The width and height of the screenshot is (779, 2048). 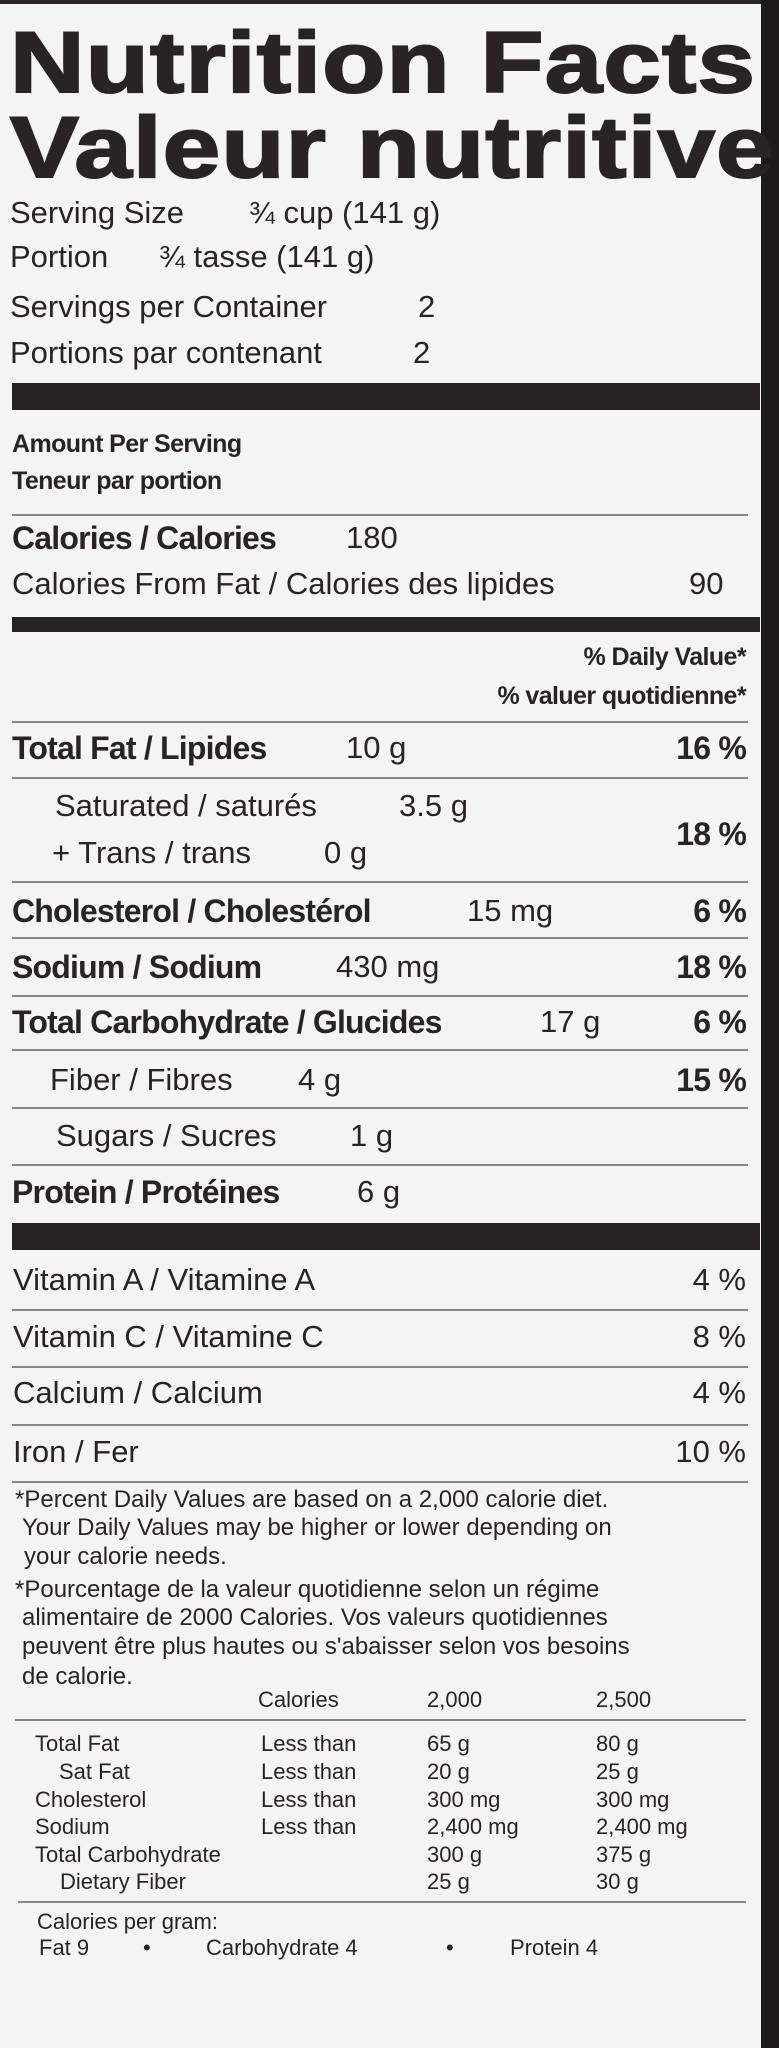 I want to click on total-fat-label: Total Fat / Lipides, so click(x=139, y=748).